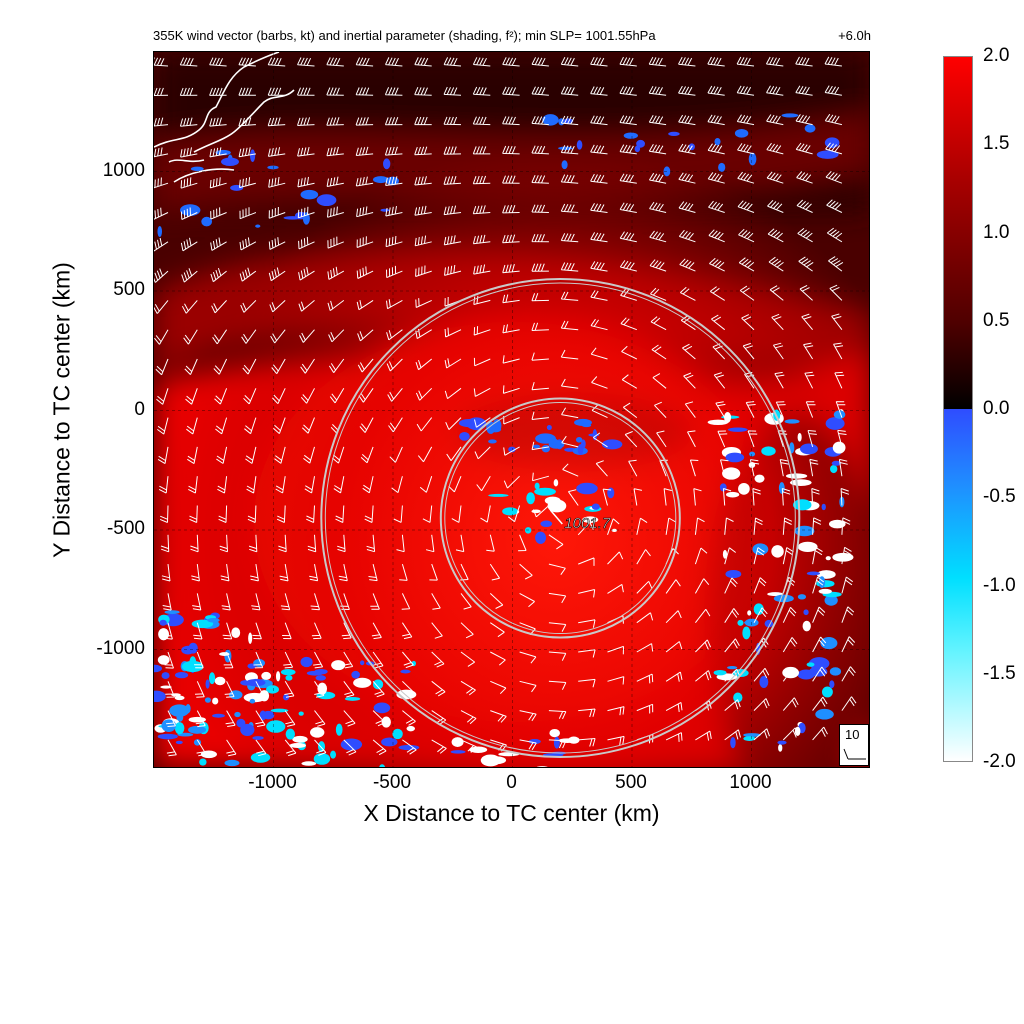 The width and height of the screenshot is (1024, 1024). I want to click on center-cross, so click(556, 517).